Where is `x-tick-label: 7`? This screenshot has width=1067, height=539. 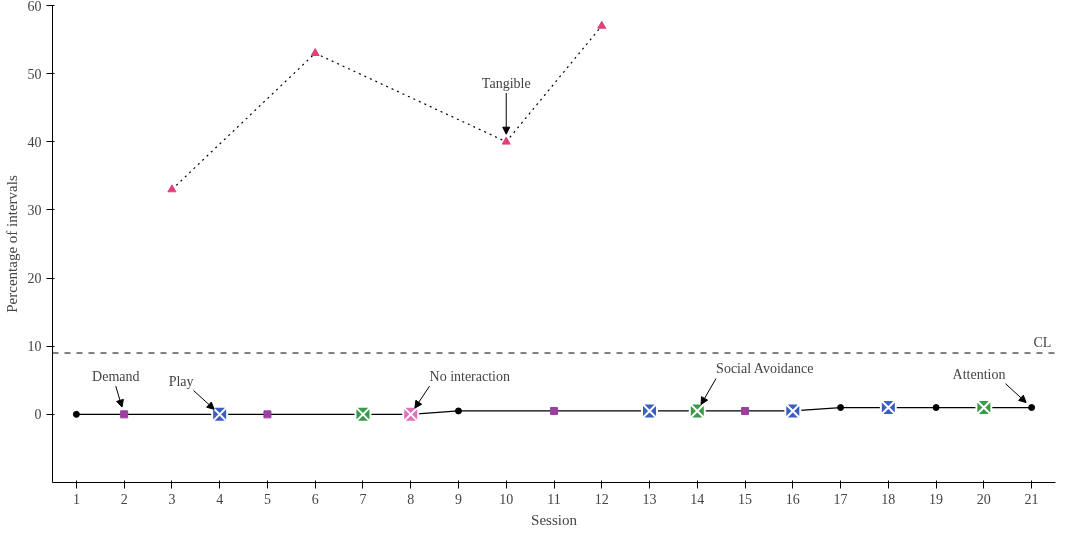
x-tick-label: 7 is located at coordinates (363, 499).